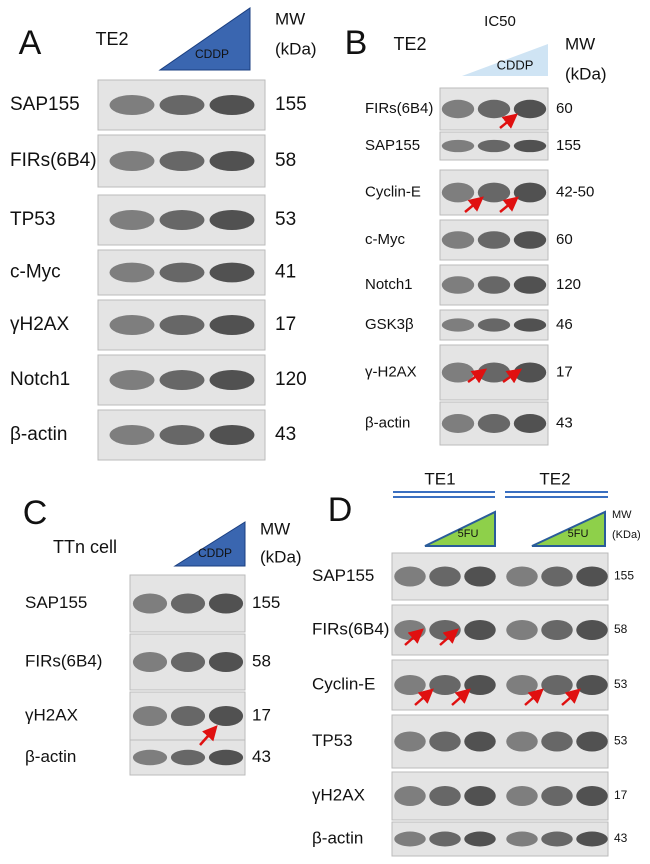 The width and height of the screenshot is (650, 864). What do you see at coordinates (554, 478) in the screenshot?
I see `group-label: TE2` at bounding box center [554, 478].